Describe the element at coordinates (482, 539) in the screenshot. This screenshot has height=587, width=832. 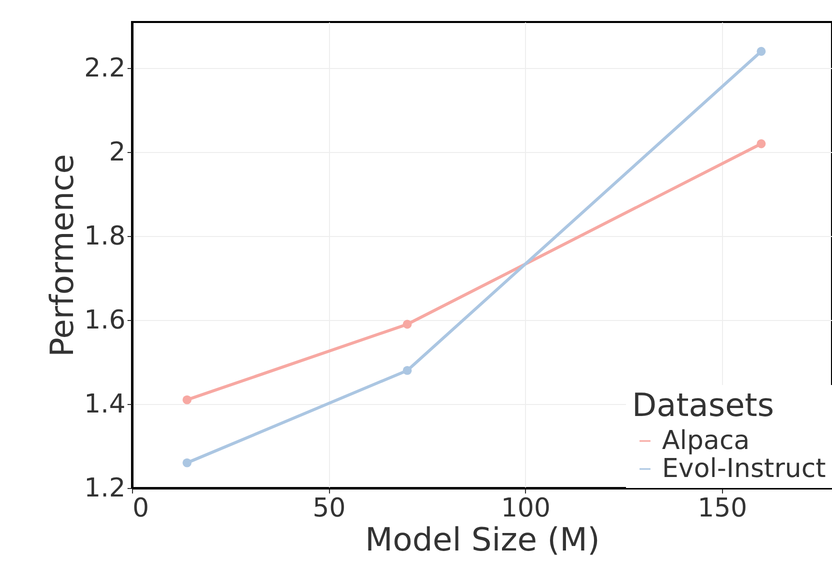
I see `x-axis-title: Model Size (M)` at that location.